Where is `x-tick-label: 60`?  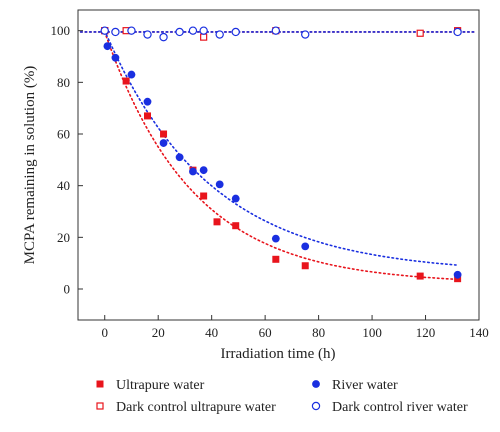
x-tick-label: 60 is located at coordinates (265, 332).